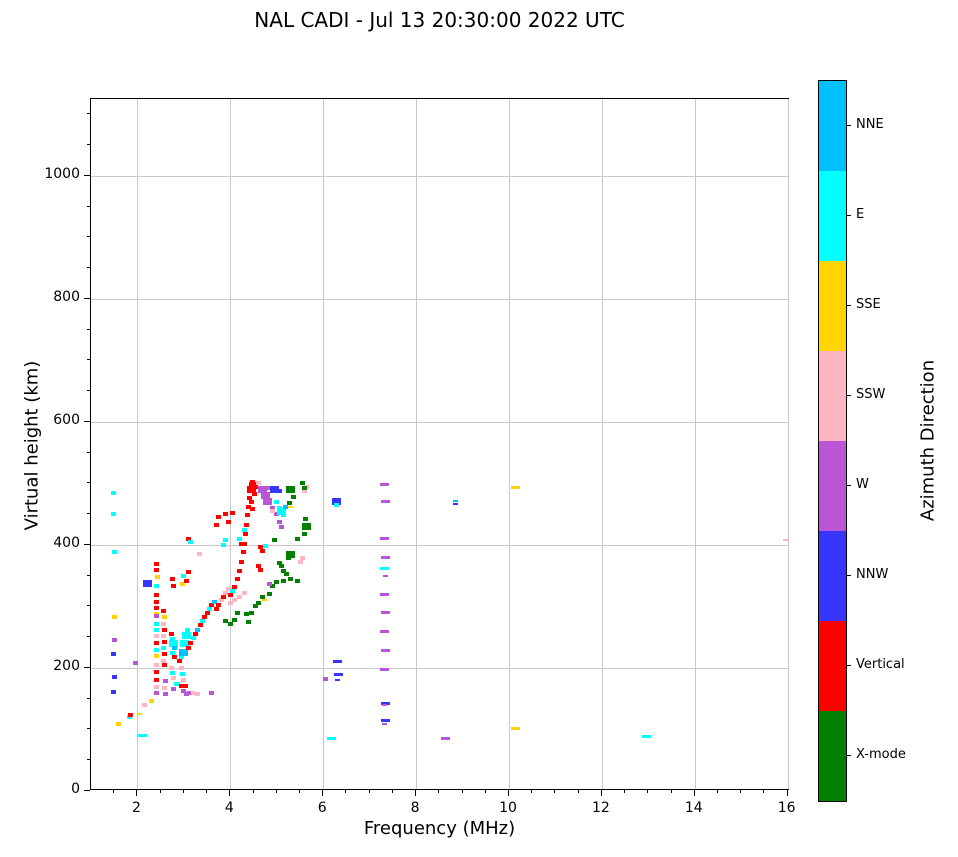 Image resolution: width=958 pixels, height=857 pixels. What do you see at coordinates (229, 808) in the screenshot?
I see `x-tick-label: 4` at bounding box center [229, 808].